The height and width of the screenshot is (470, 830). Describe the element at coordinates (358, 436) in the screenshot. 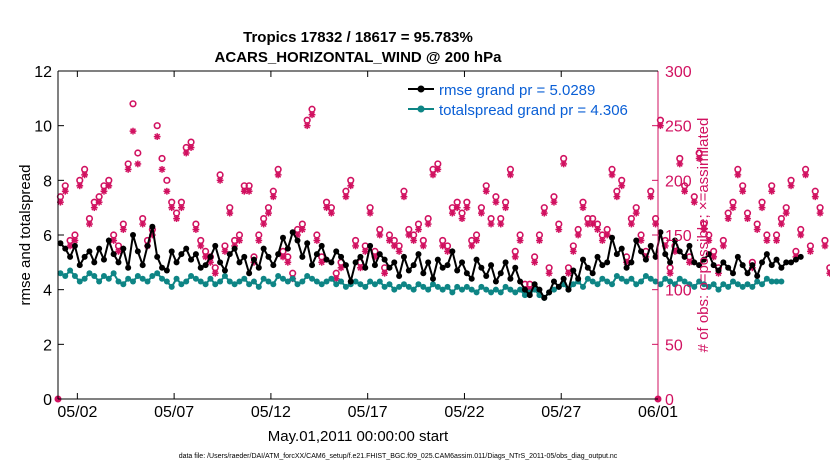

I see `x-axis-label: May.01,2011 00:00:00 start` at that location.